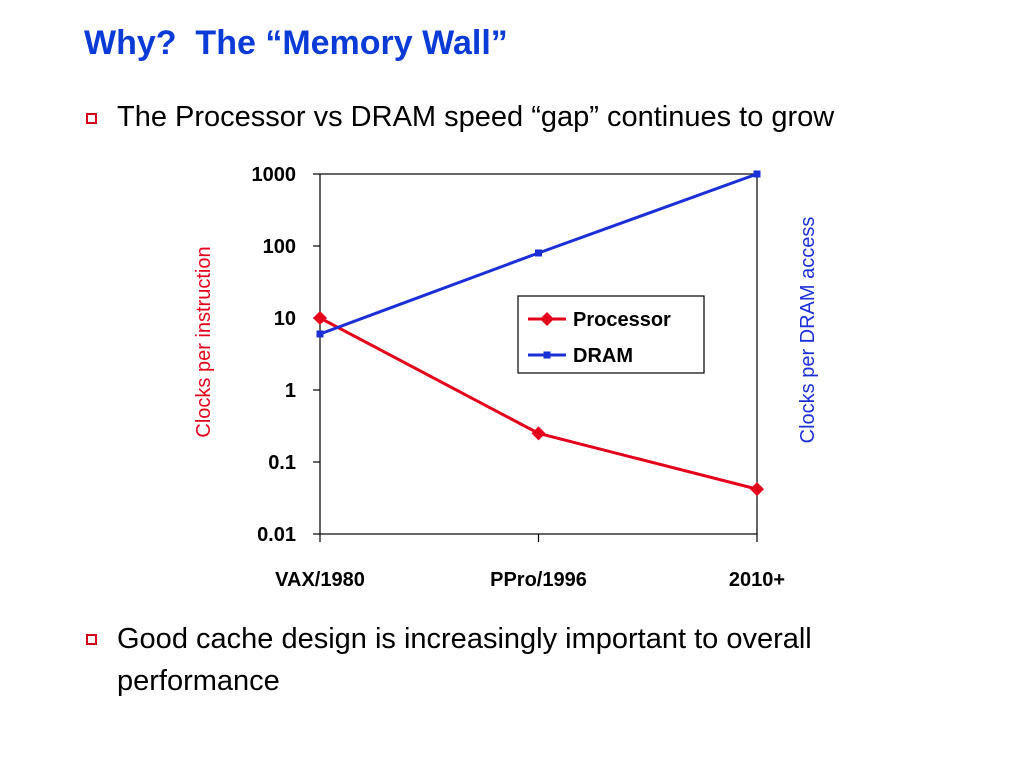 This screenshot has height=768, width=1024. I want to click on y-tick-label: 1, so click(290, 391).